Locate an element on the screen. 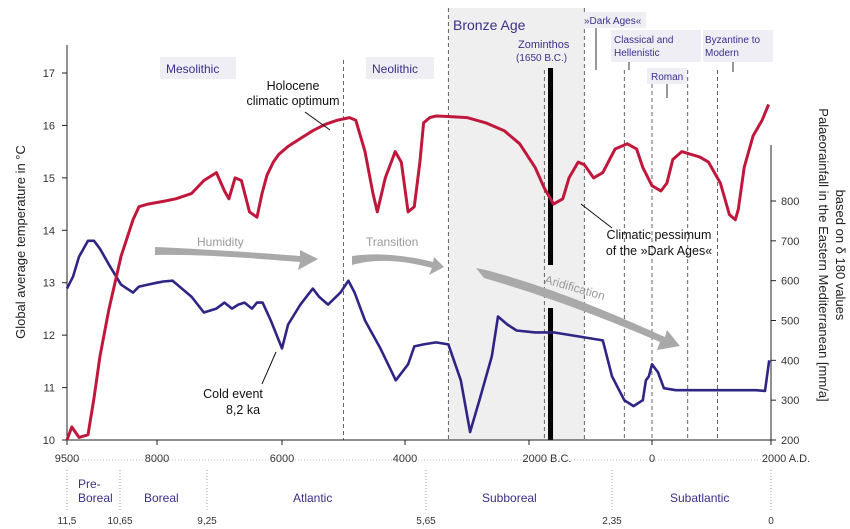  period-classical-line1: Classical and is located at coordinates (643, 40).